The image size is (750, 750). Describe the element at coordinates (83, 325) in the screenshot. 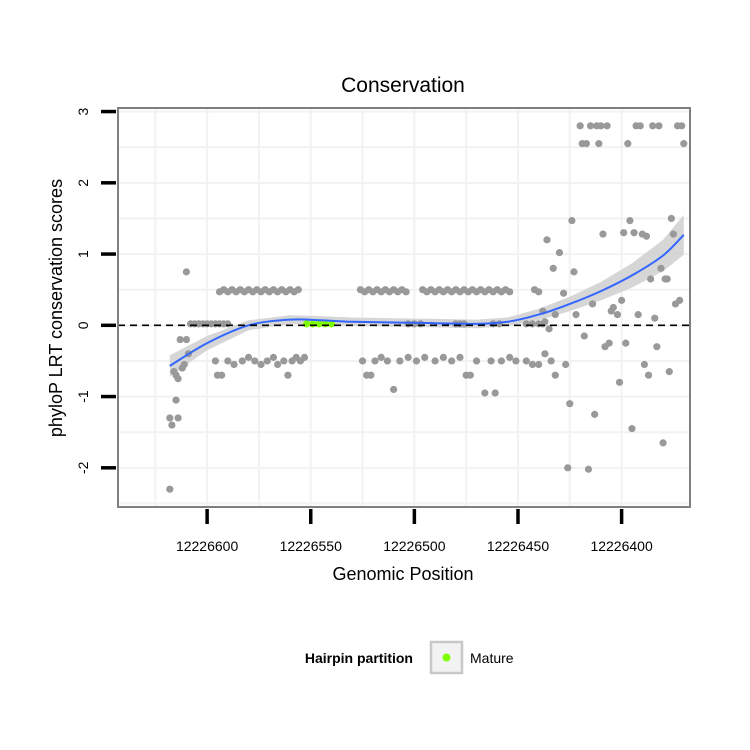

I see `y-tick-label: 0` at that location.